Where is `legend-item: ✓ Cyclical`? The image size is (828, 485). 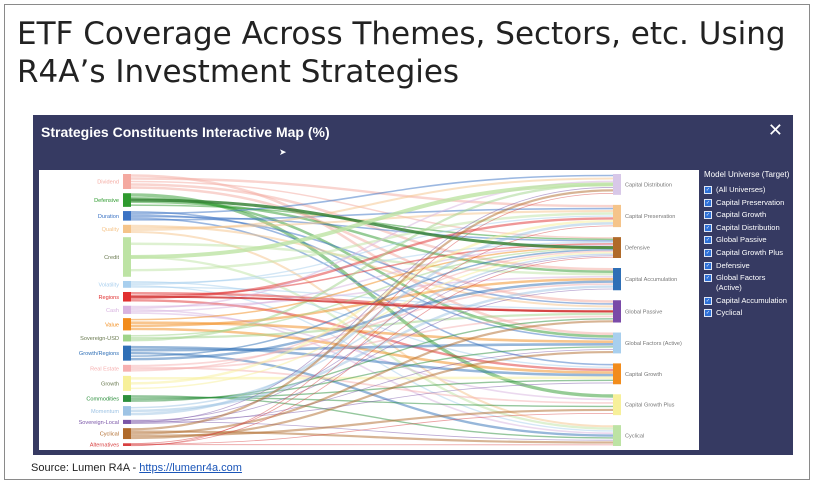
legend-item: ✓ Cyclical is located at coordinates (748, 313).